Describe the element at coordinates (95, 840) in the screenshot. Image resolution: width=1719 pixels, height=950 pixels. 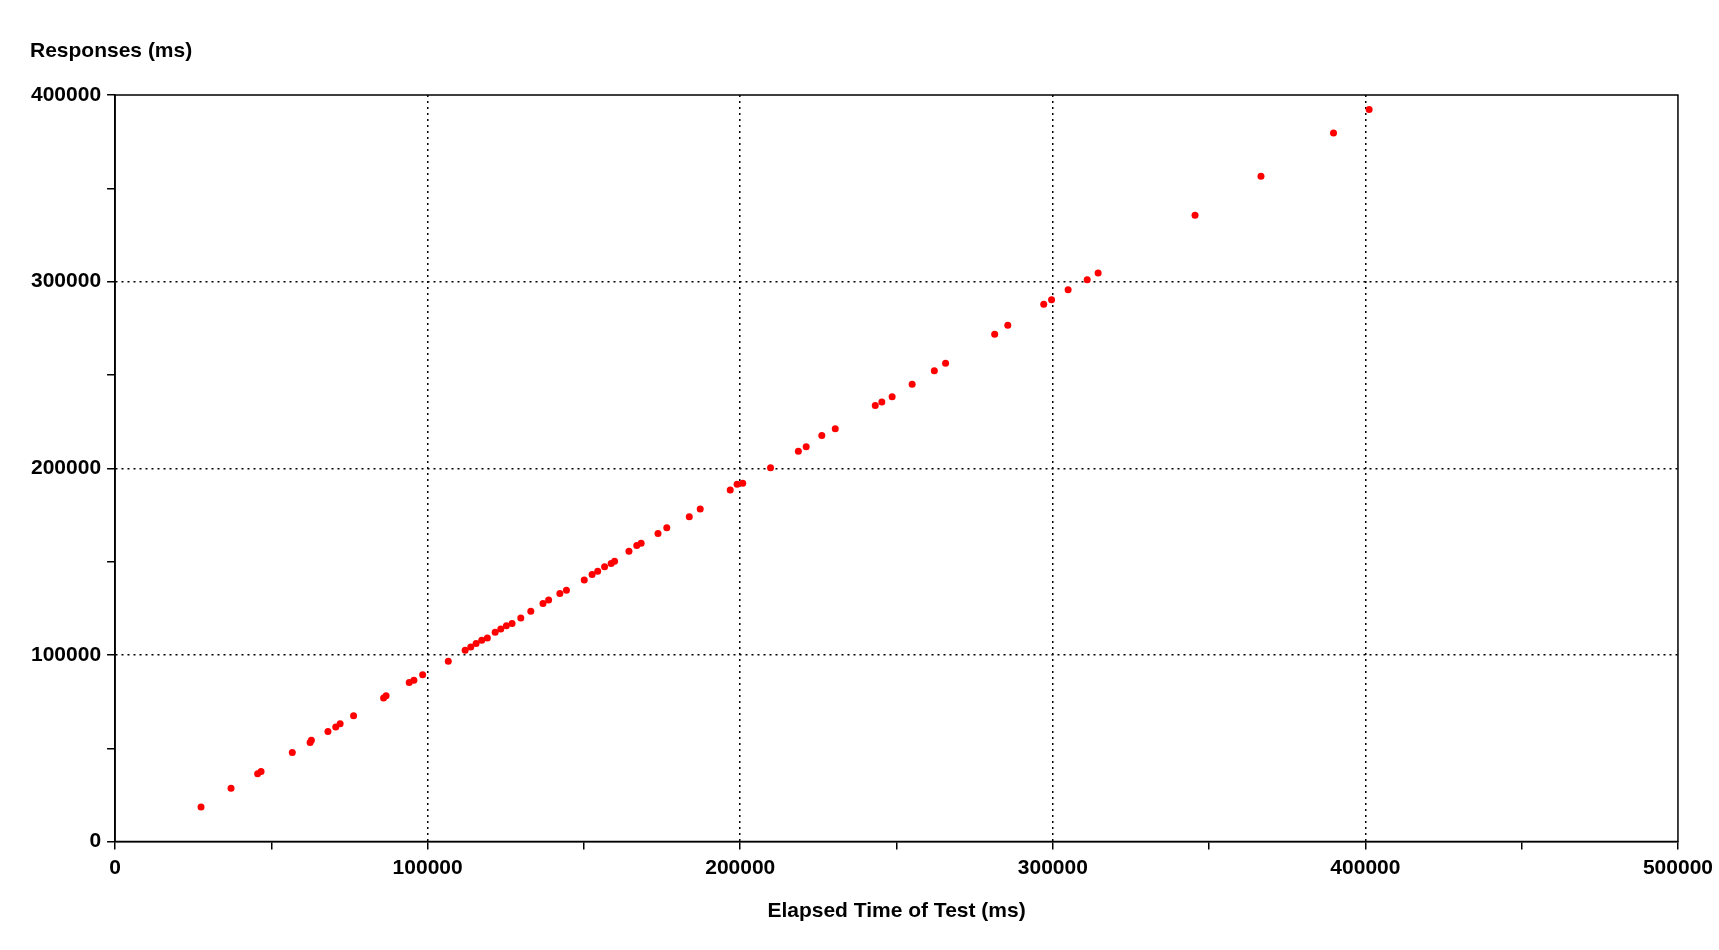
I see `y-tick-label: 0` at that location.